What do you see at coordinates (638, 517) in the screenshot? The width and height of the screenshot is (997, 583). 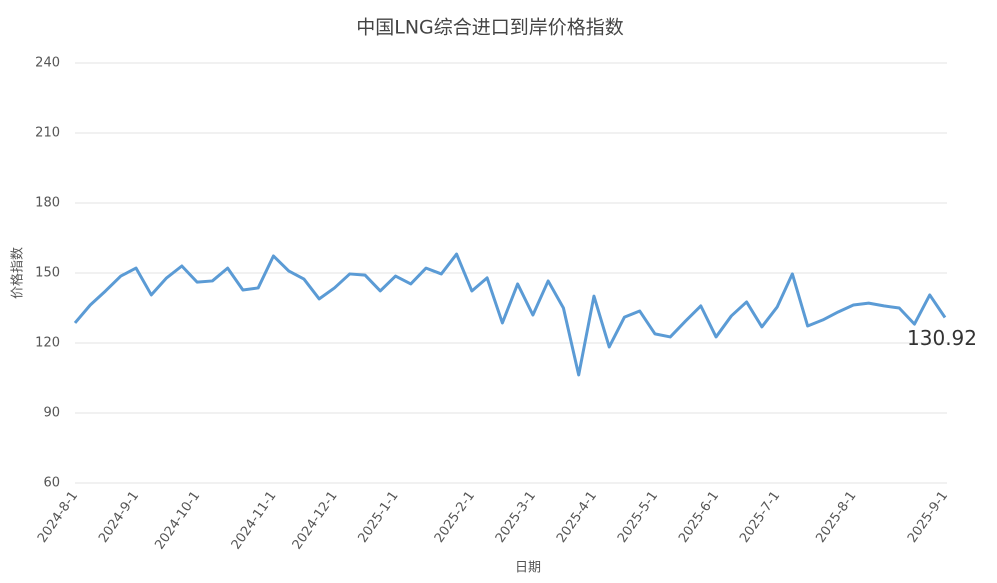 I see `x-tick-label: 2025-5-1` at bounding box center [638, 517].